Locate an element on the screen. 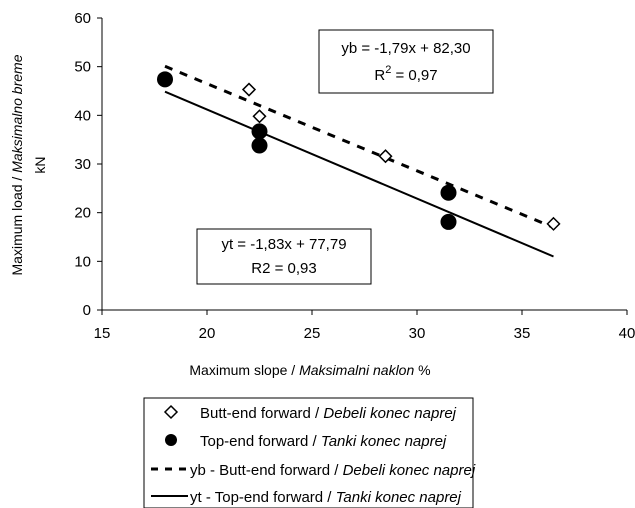 Image resolution: width=635 pixels, height=508 pixels. y-tick-label: 20 is located at coordinates (82, 213).